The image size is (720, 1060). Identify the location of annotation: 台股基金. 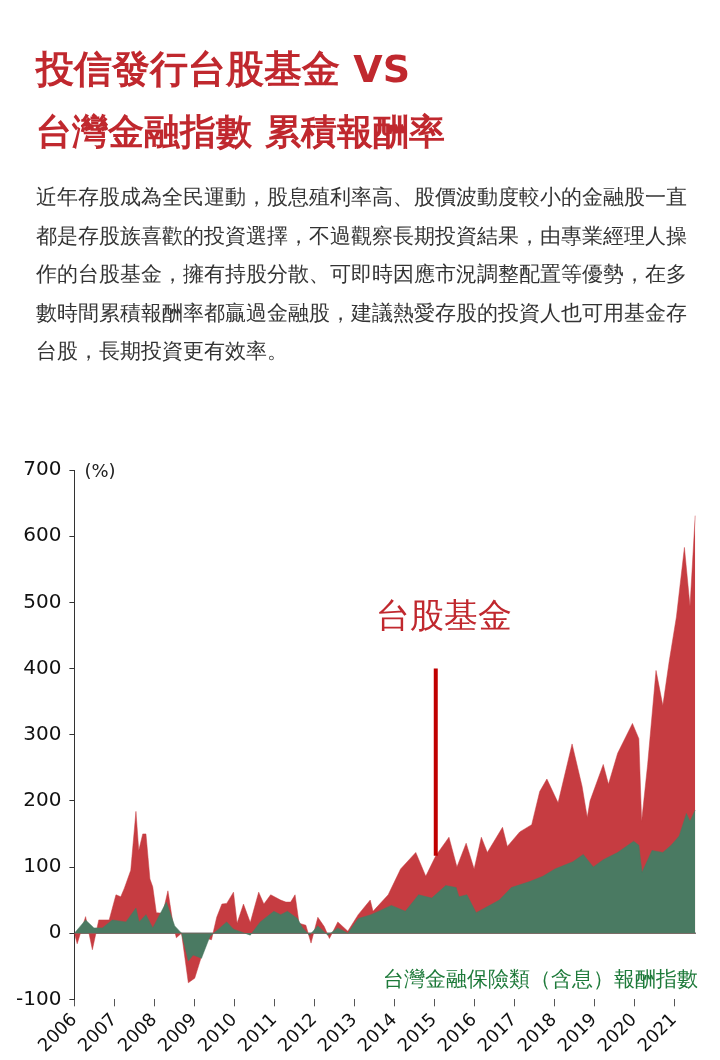
(443, 615).